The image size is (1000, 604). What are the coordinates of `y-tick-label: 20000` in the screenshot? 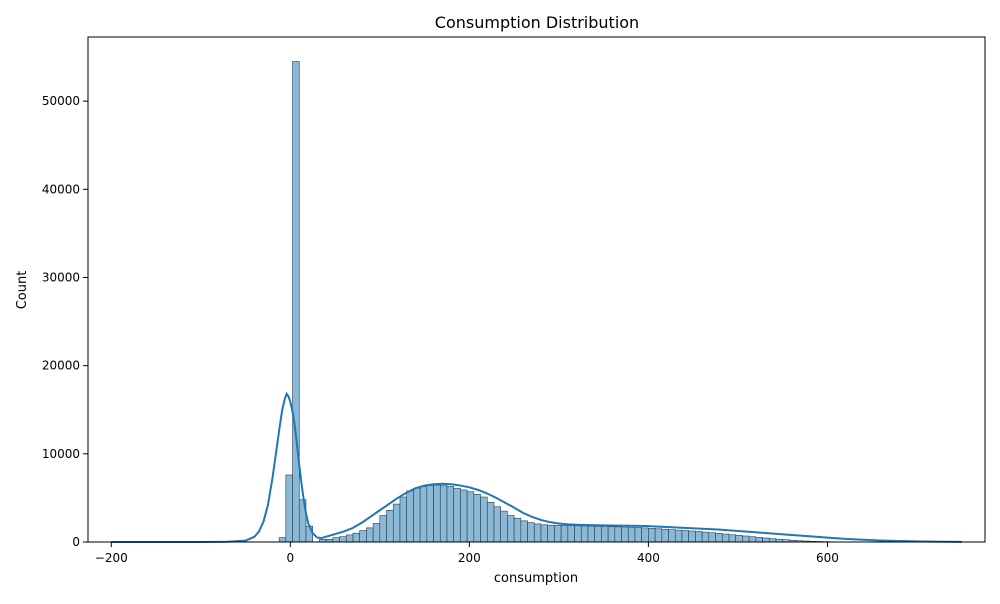 It's located at (61, 366).